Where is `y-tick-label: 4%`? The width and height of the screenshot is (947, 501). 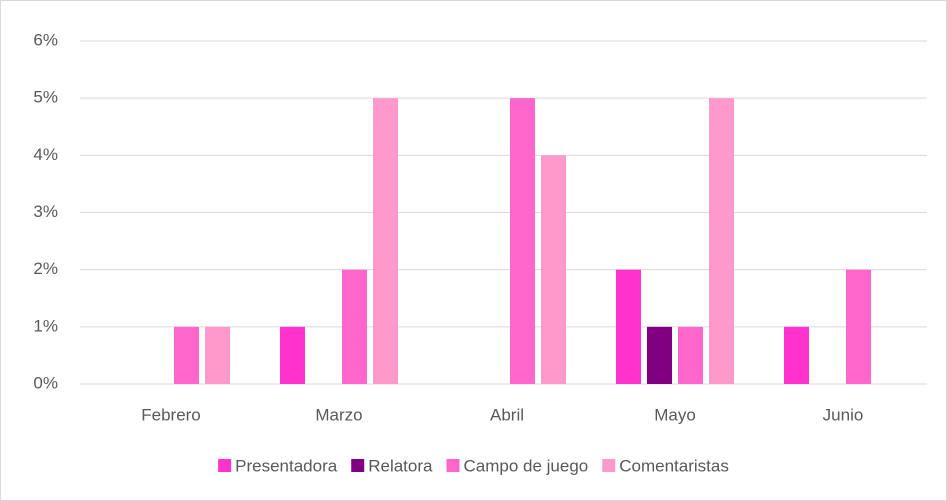
y-tick-label: 4% is located at coordinates (45, 154).